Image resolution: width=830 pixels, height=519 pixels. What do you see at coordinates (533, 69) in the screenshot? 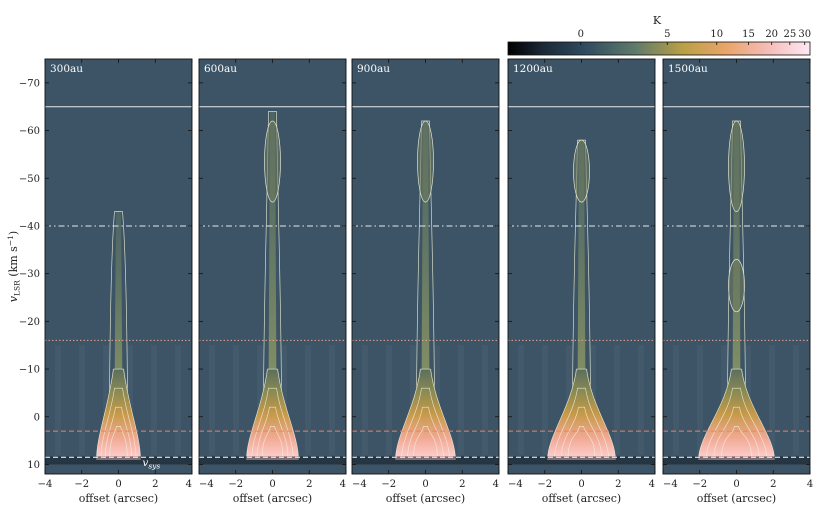
I see `panel-label: 1200au` at bounding box center [533, 69].